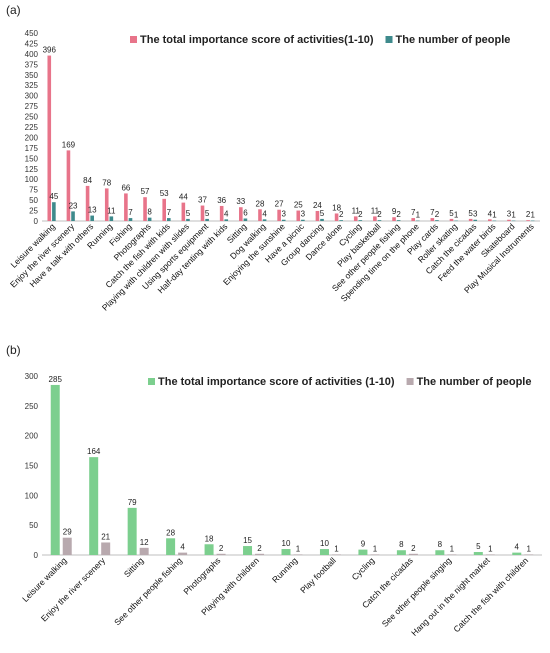  Describe the element at coordinates (474, 382) in the screenshot. I see `legend-label: The number of people` at that location.